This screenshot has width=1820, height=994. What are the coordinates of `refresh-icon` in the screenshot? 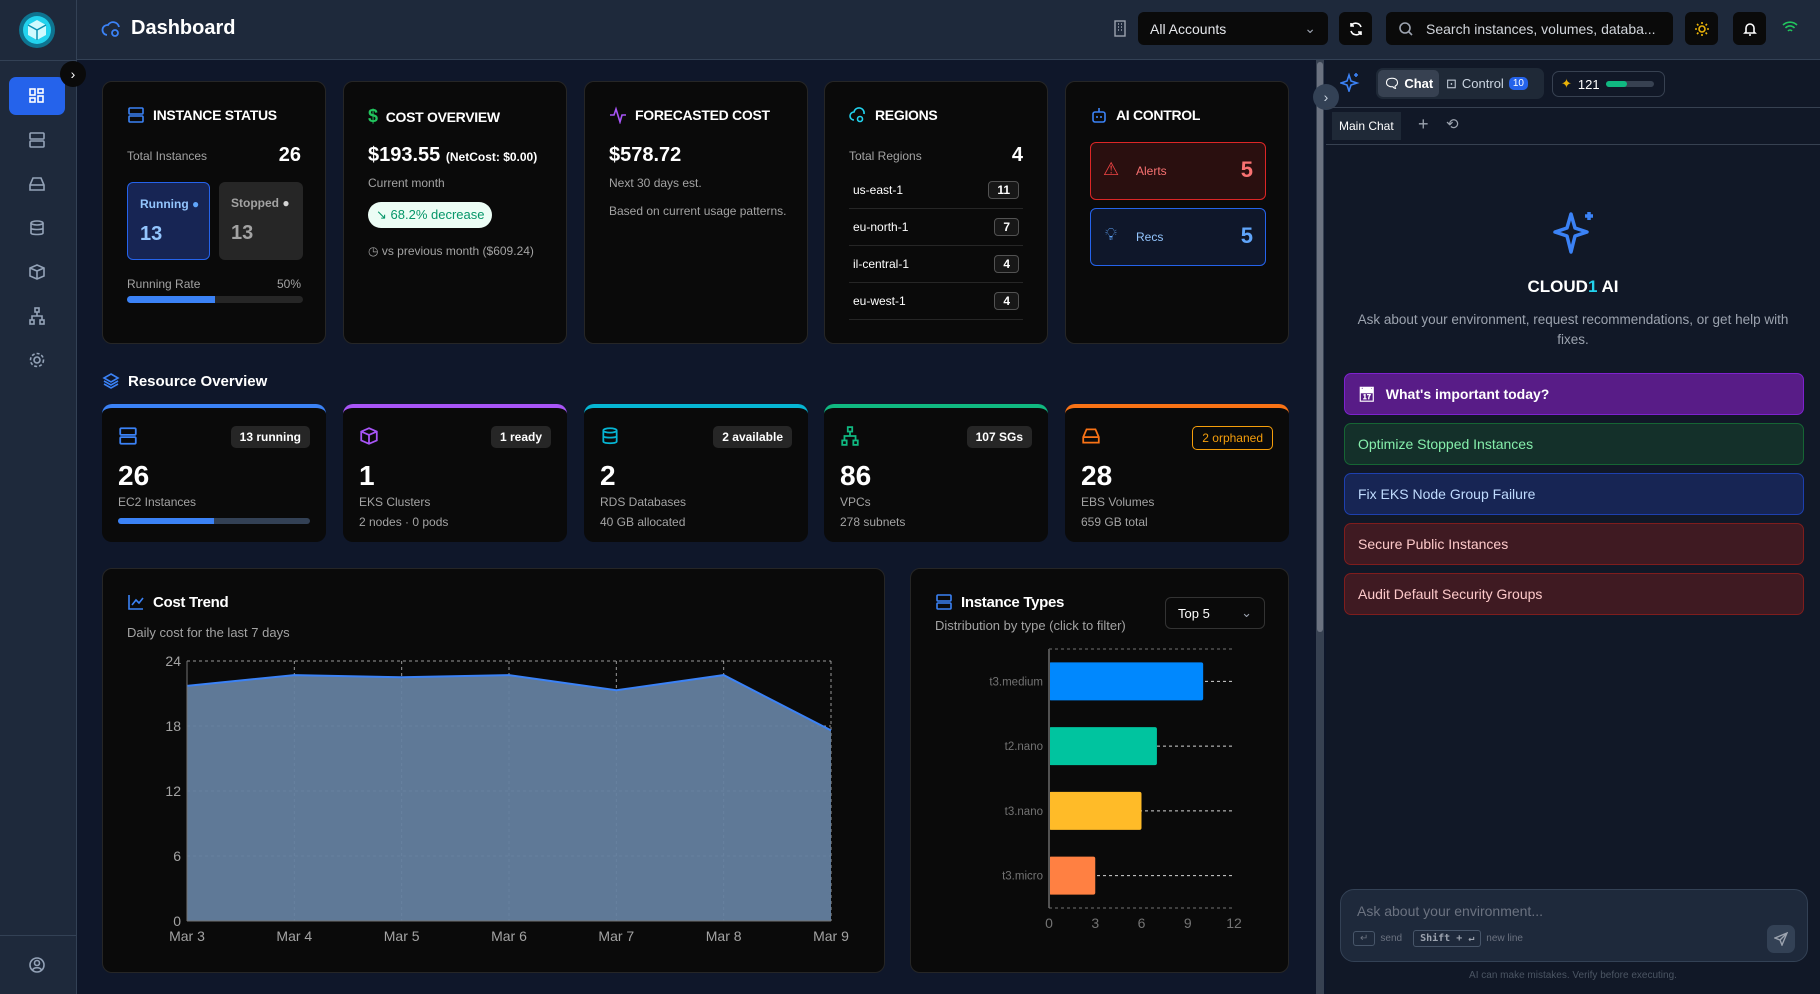 It's located at (1355, 28).